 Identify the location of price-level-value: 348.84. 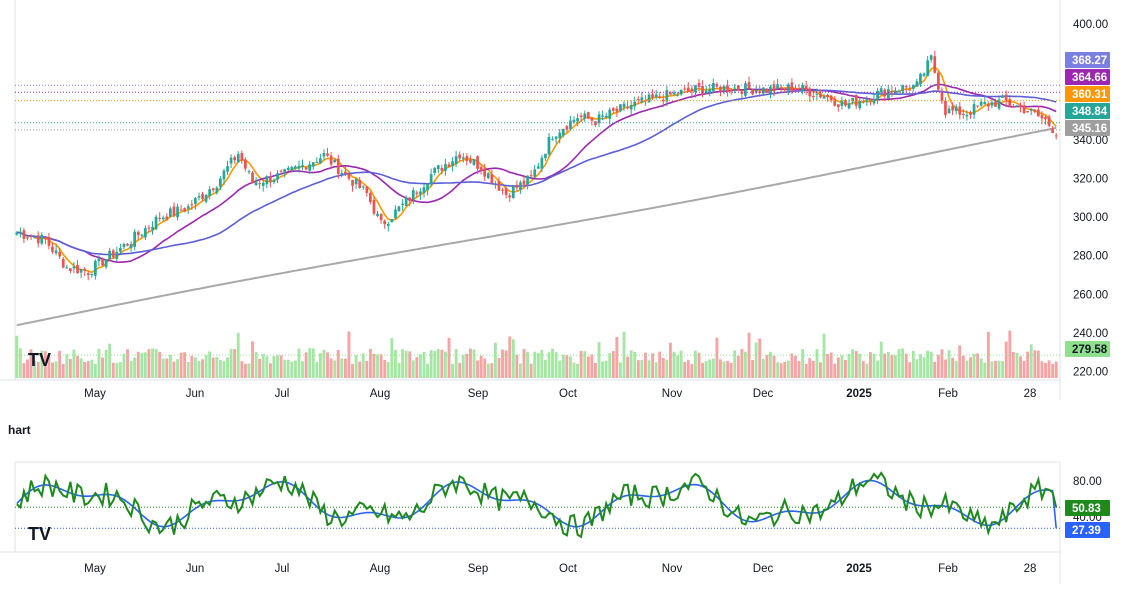
(1090, 112).